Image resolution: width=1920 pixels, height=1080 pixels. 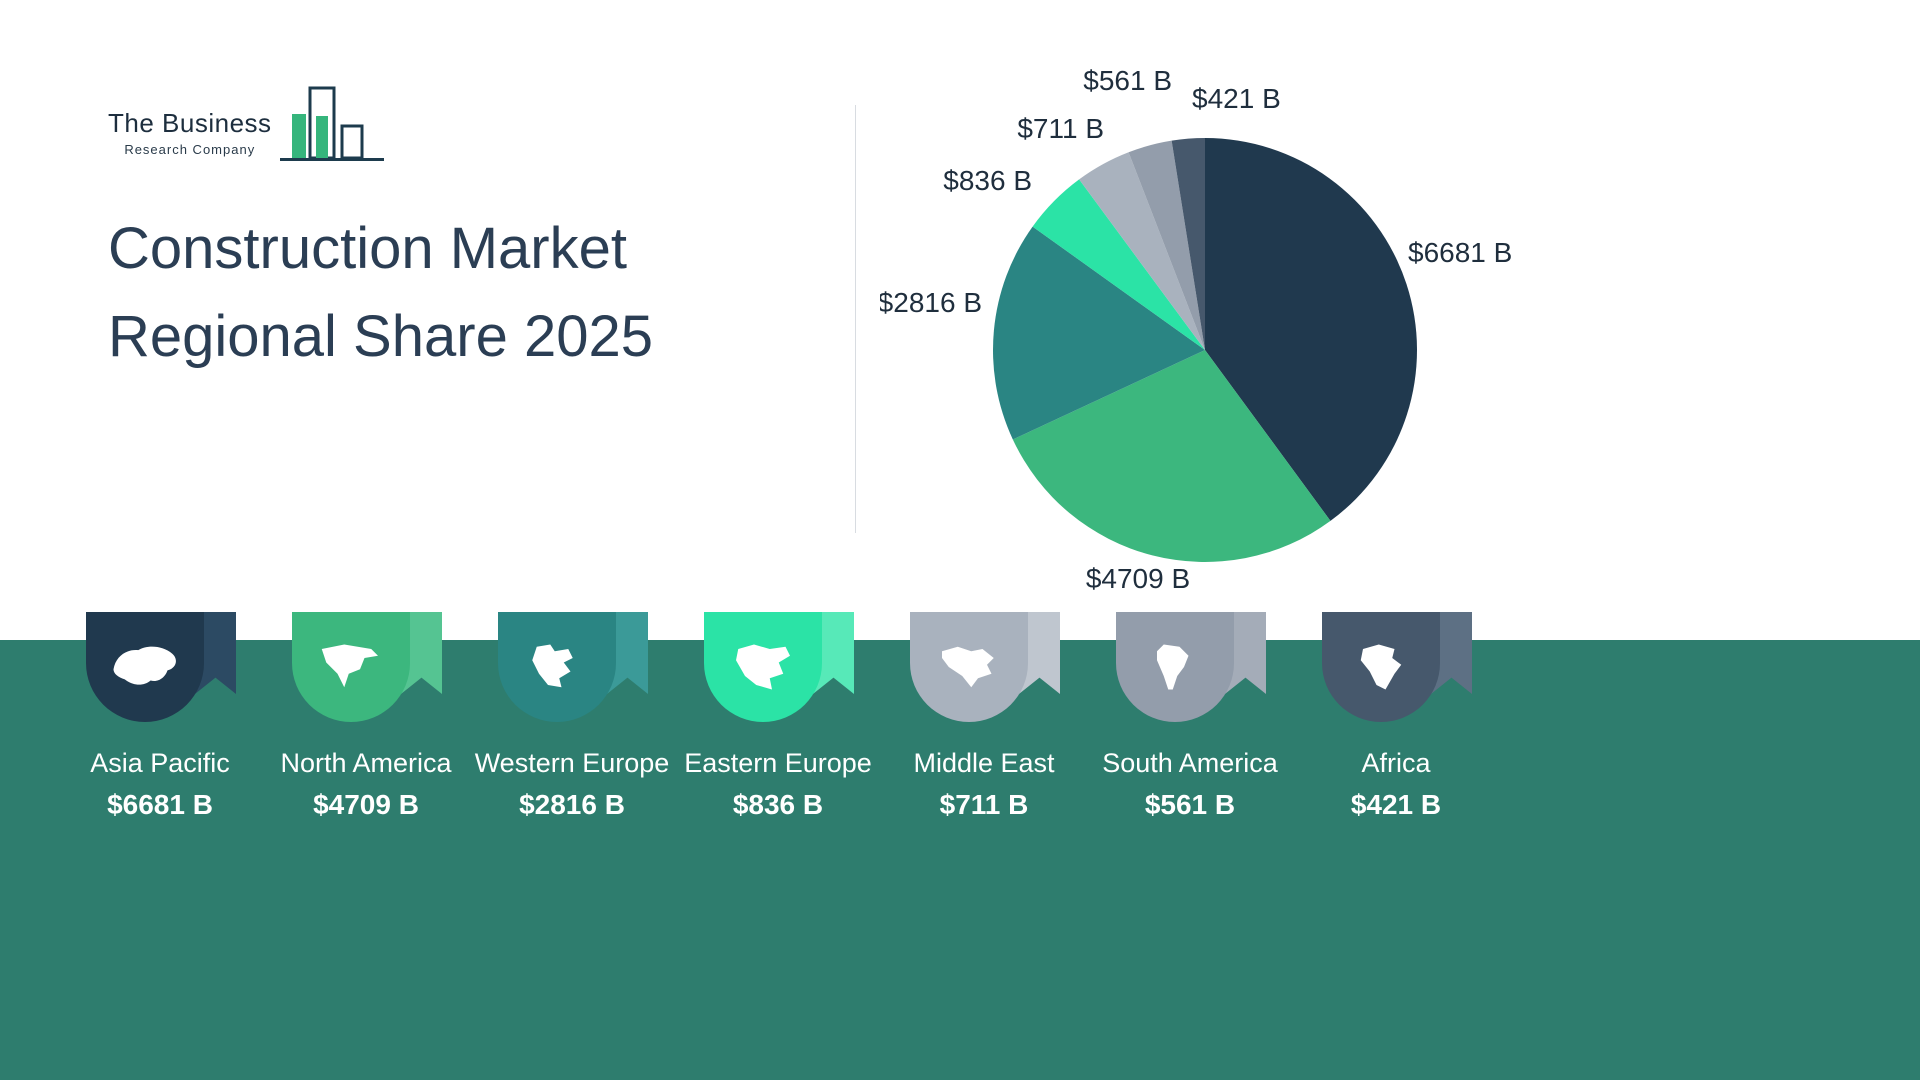 I want to click on legend-item-western-europe: Western Europe $2816 B, so click(x=572, y=716).